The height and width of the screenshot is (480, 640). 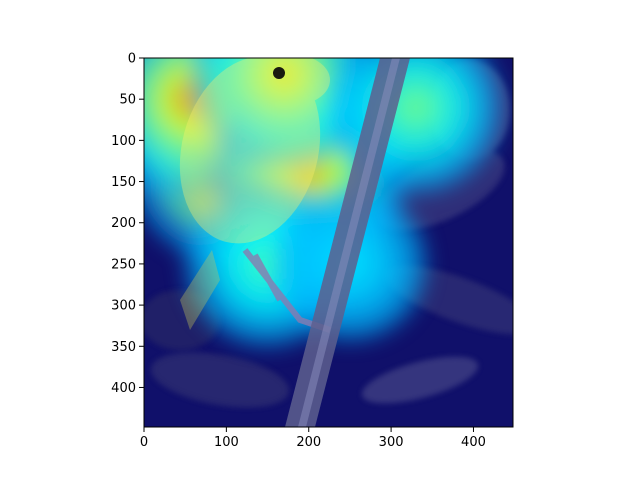 What do you see at coordinates (132, 59) in the screenshot?
I see `y-tick-label: 0` at bounding box center [132, 59].